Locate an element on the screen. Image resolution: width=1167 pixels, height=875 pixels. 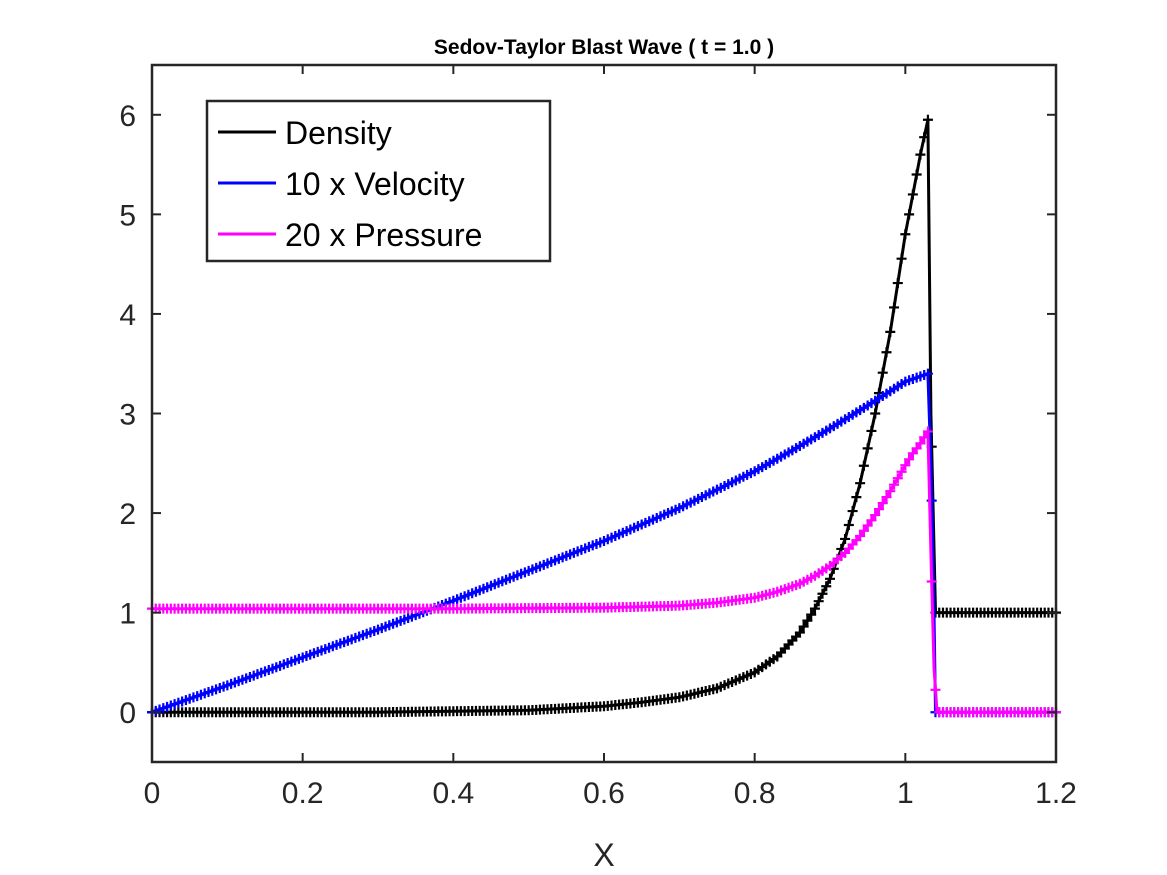
x-tick-label: 0 is located at coordinates (152, 793).